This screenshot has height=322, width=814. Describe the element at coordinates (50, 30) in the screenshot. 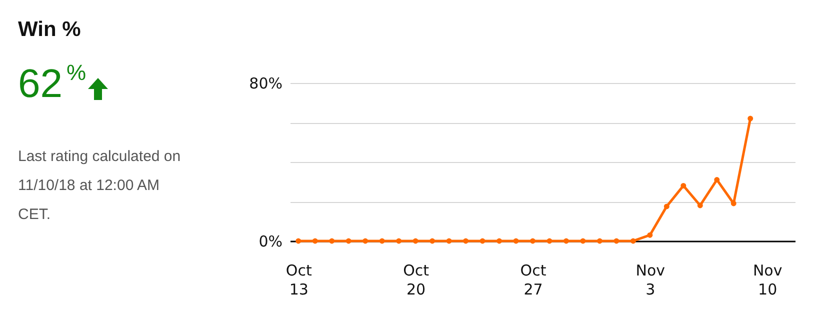

I see `text: Win %` at that location.